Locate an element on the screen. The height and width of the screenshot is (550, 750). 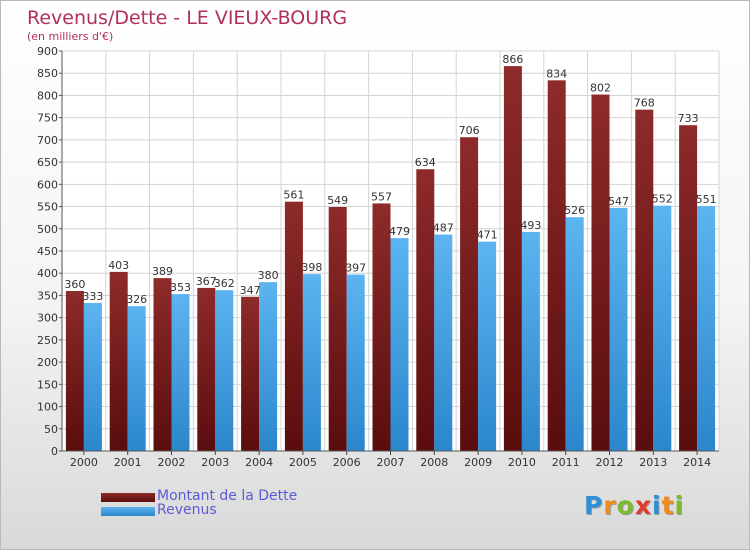
x-tick-label: 2003 is located at coordinates (215, 462).